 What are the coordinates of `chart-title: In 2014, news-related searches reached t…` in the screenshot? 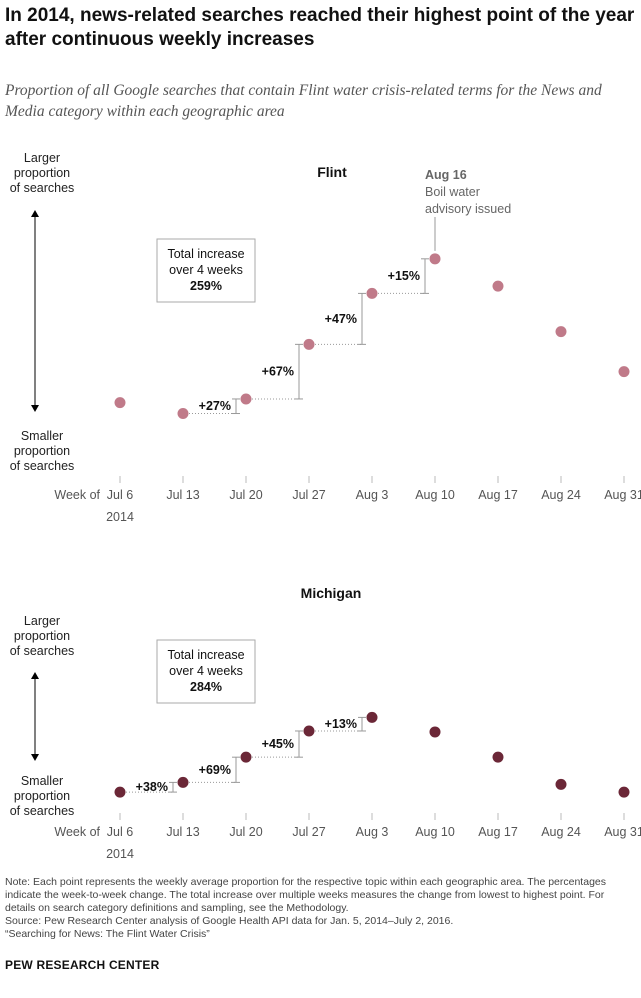 It's located at (320, 27).